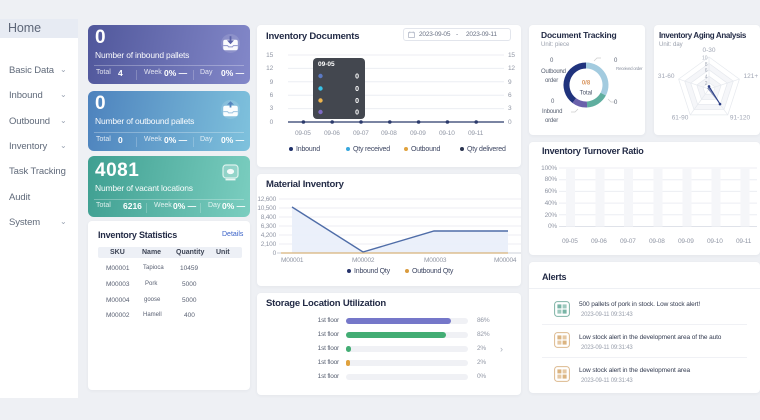 Image resolution: width=760 pixels, height=420 pixels. What do you see at coordinates (586, 94) in the screenshot?
I see `svg-text: Total` at bounding box center [586, 94].